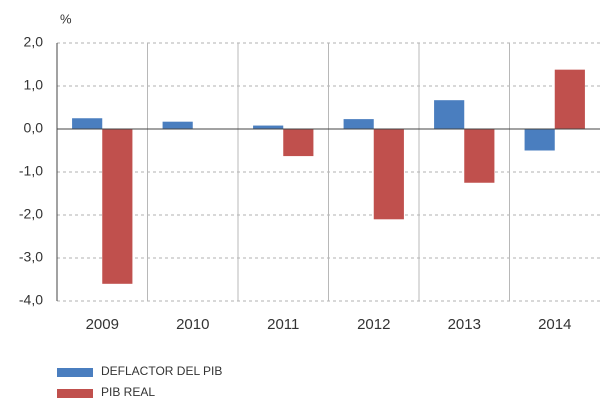  What do you see at coordinates (34, 42) in the screenshot?
I see `y-tick-label: 2,0` at bounding box center [34, 42].